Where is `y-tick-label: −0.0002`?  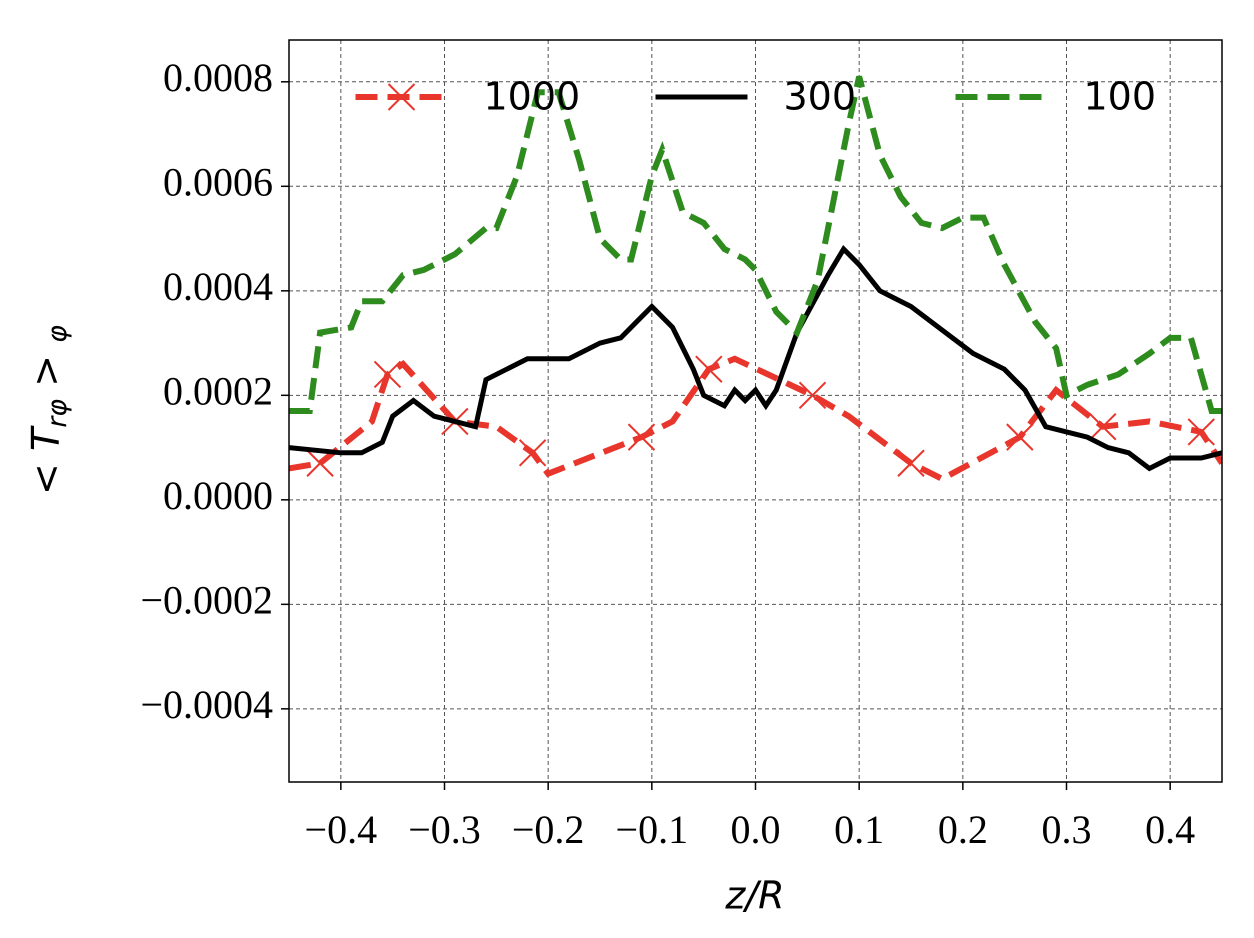
y-tick-label: −0.0002 is located at coordinates (206, 600).